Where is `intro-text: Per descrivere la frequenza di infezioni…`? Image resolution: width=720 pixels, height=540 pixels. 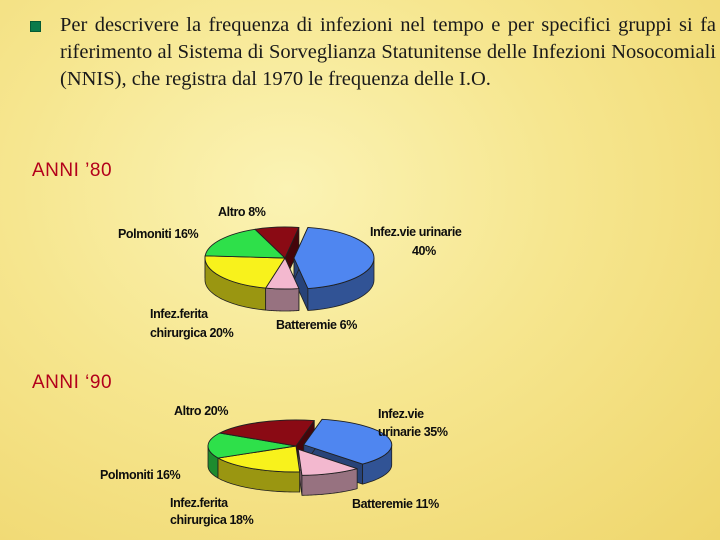 intro-text: Per descrivere la frequenza di infezioni… is located at coordinates (388, 52).